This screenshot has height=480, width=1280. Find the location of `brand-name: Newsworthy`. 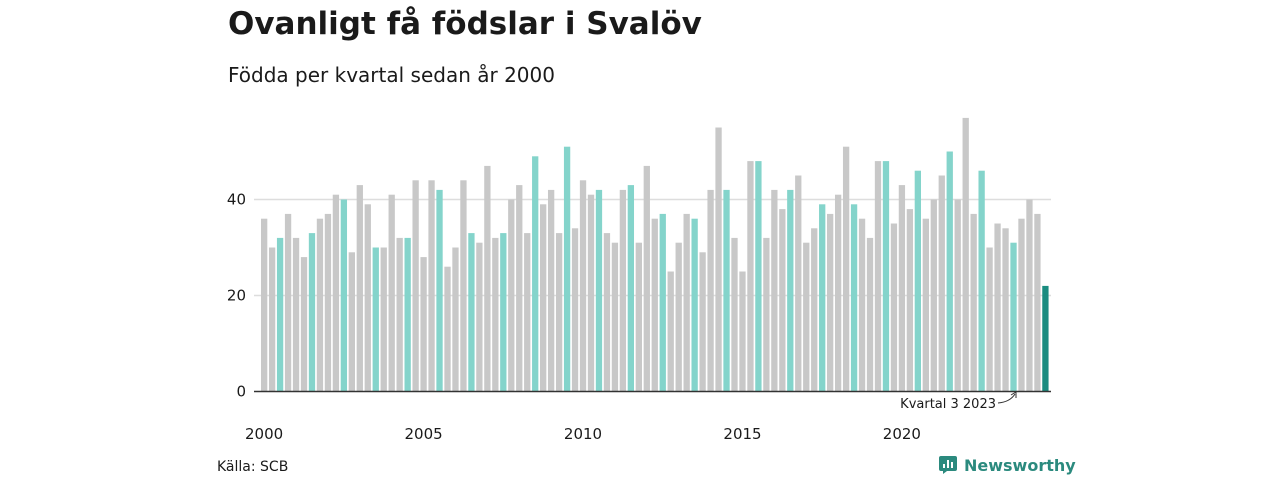

brand-name: Newsworthy is located at coordinates (1020, 465).